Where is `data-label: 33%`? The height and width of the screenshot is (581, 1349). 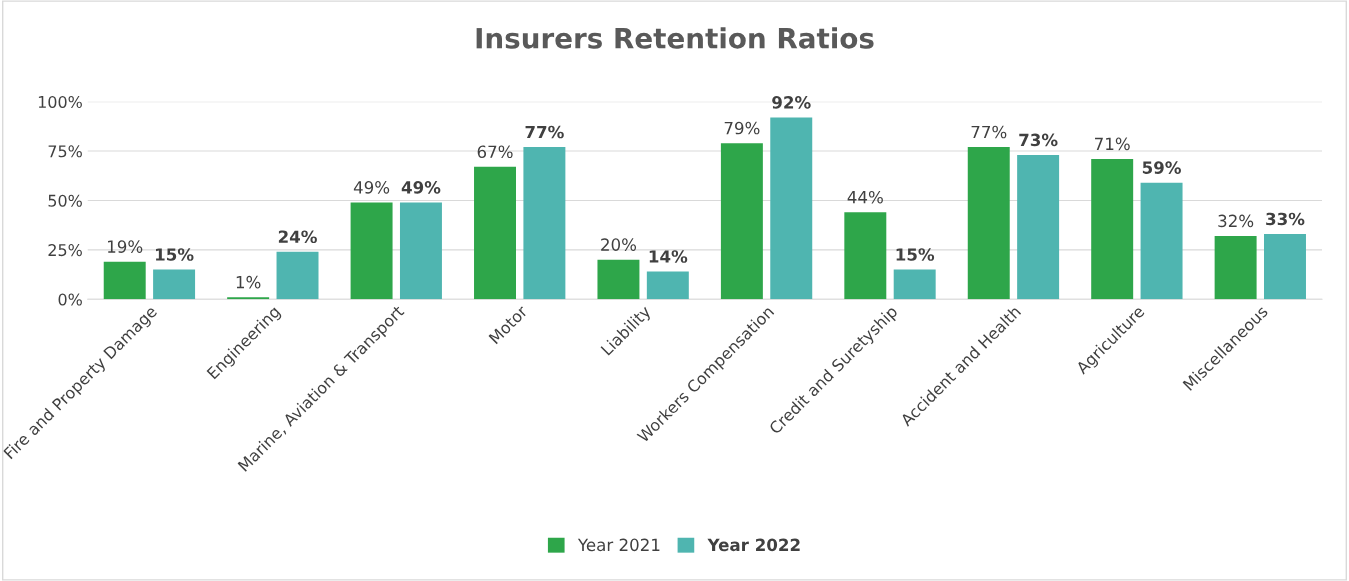
data-label: 33% is located at coordinates (1285, 219).